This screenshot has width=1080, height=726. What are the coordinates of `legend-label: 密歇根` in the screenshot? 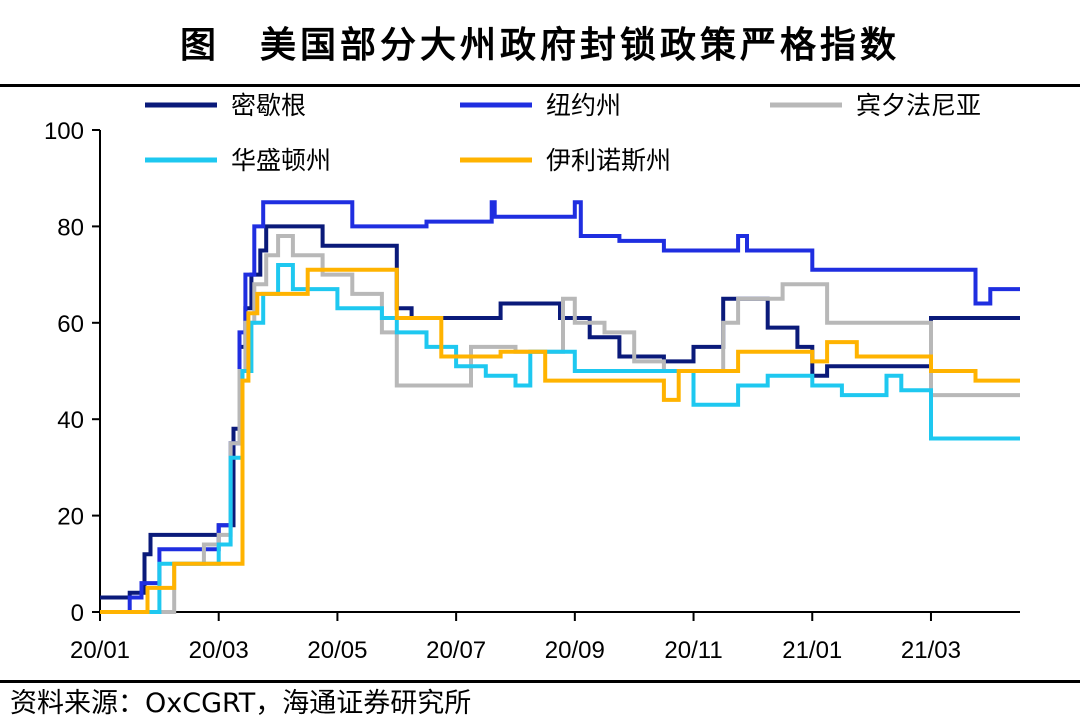 It's located at (268, 105).